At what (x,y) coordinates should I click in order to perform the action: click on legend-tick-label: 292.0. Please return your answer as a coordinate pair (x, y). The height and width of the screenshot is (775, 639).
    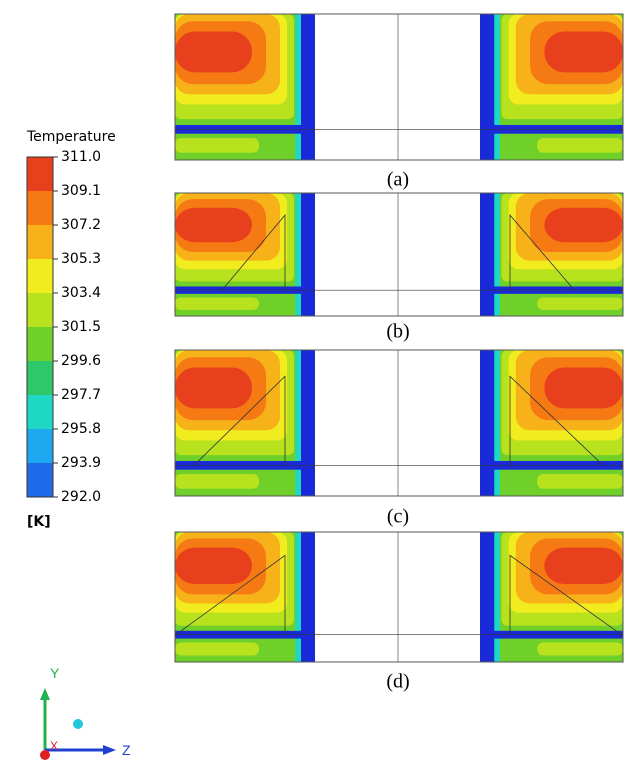
    Looking at the image, I should click on (81, 497).